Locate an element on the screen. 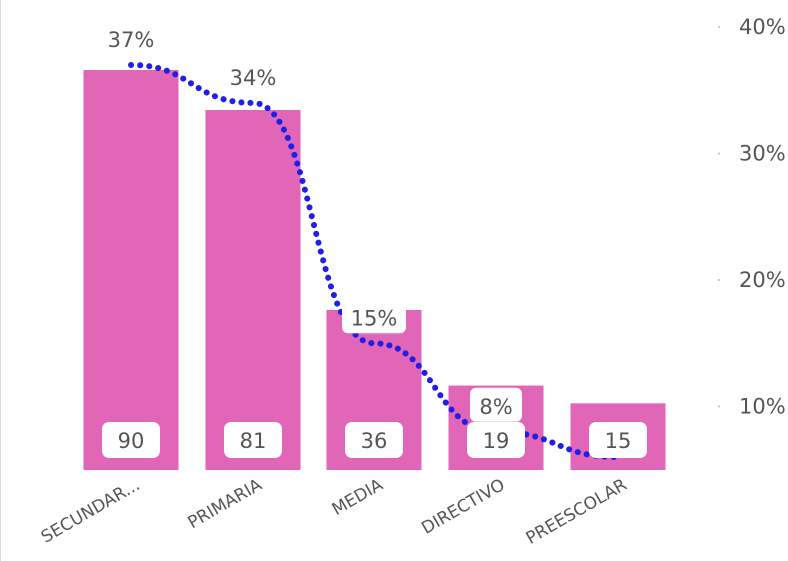 This screenshot has height=561, width=788. y2-tick-label: 40% is located at coordinates (762, 27).